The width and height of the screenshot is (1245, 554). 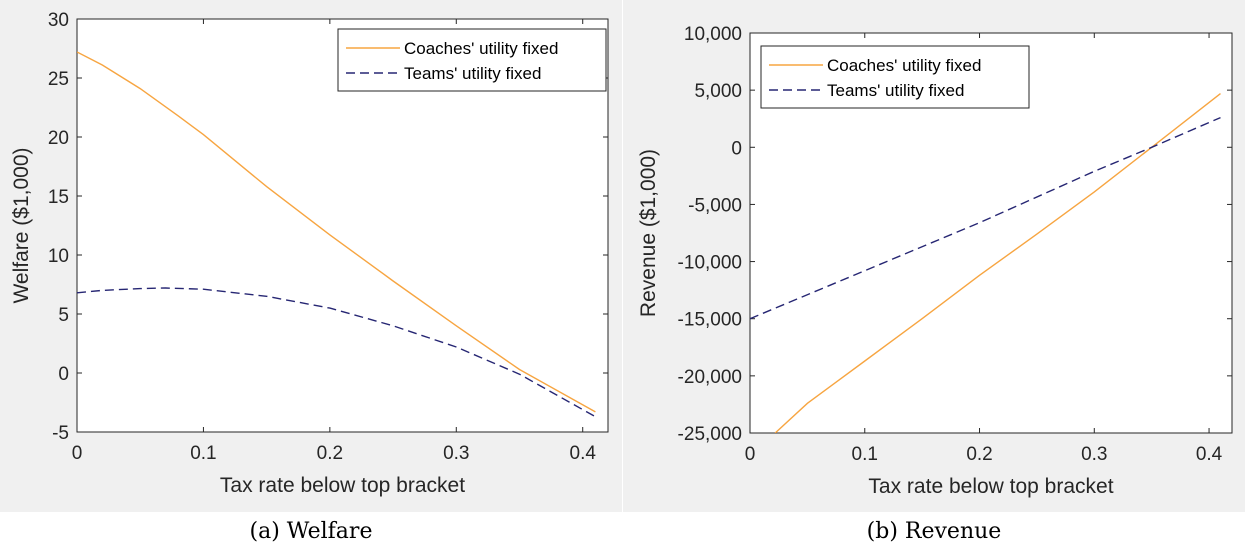 I want to click on welfare-caption: (a) Welfare, so click(x=311, y=531).